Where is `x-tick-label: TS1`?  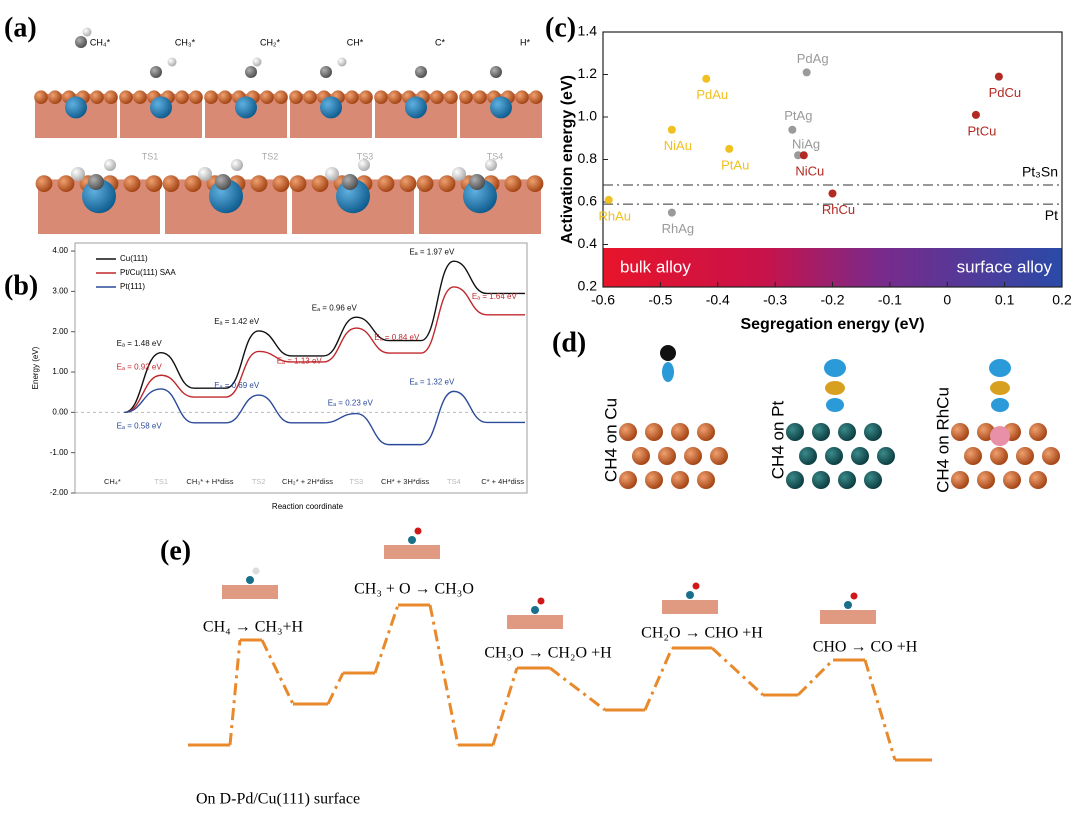 x-tick-label: TS1 is located at coordinates (161, 481).